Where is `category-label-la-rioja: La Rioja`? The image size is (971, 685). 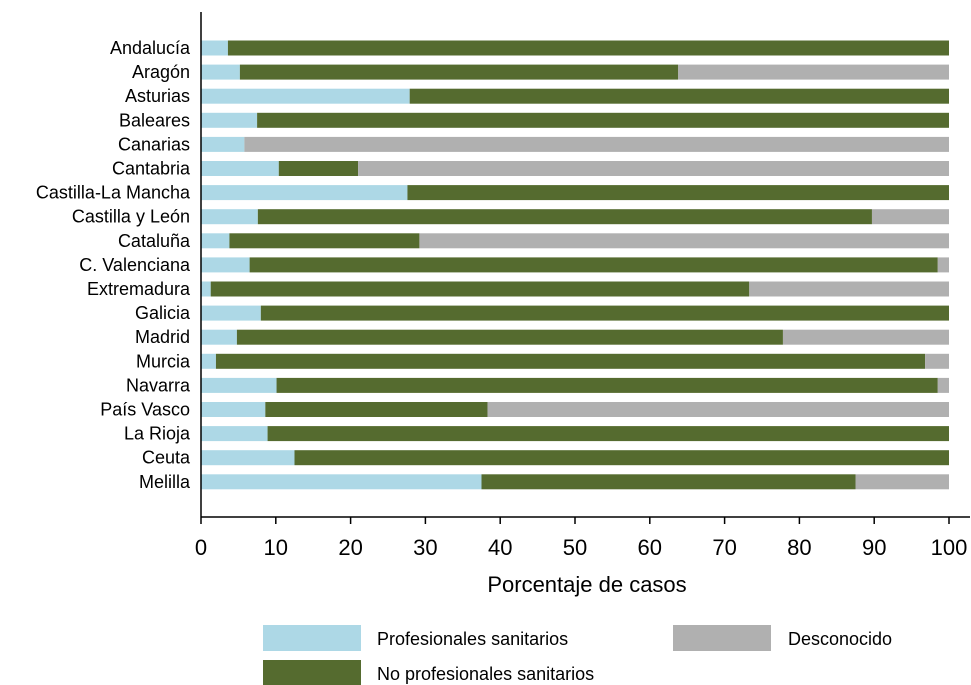
category-label-la-rioja: La Rioja is located at coordinates (157, 434).